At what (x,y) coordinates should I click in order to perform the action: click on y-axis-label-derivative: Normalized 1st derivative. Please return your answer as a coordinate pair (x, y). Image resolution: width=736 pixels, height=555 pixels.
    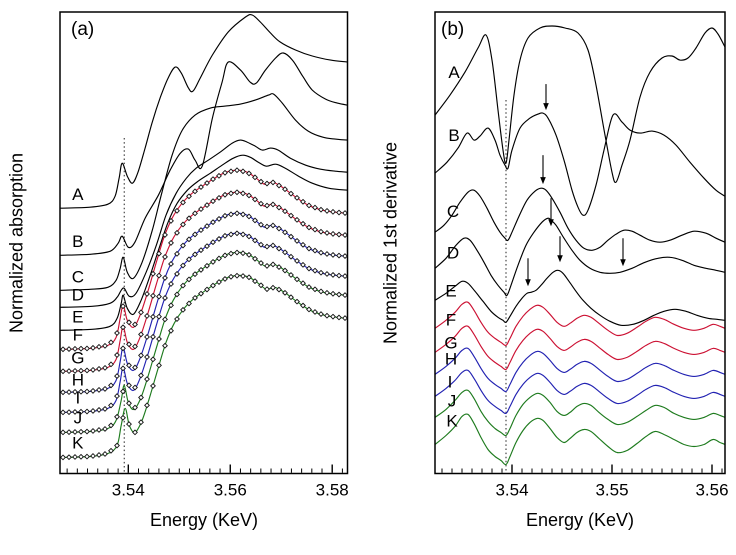
    Looking at the image, I should click on (390, 243).